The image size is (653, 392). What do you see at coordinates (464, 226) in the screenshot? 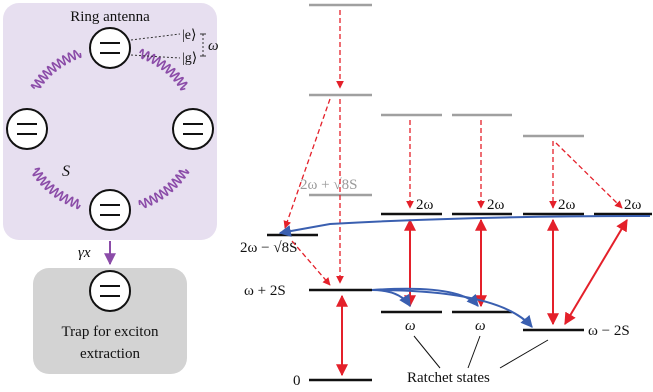
I see `transfer-arrow-2w-long` at bounding box center [464, 226].